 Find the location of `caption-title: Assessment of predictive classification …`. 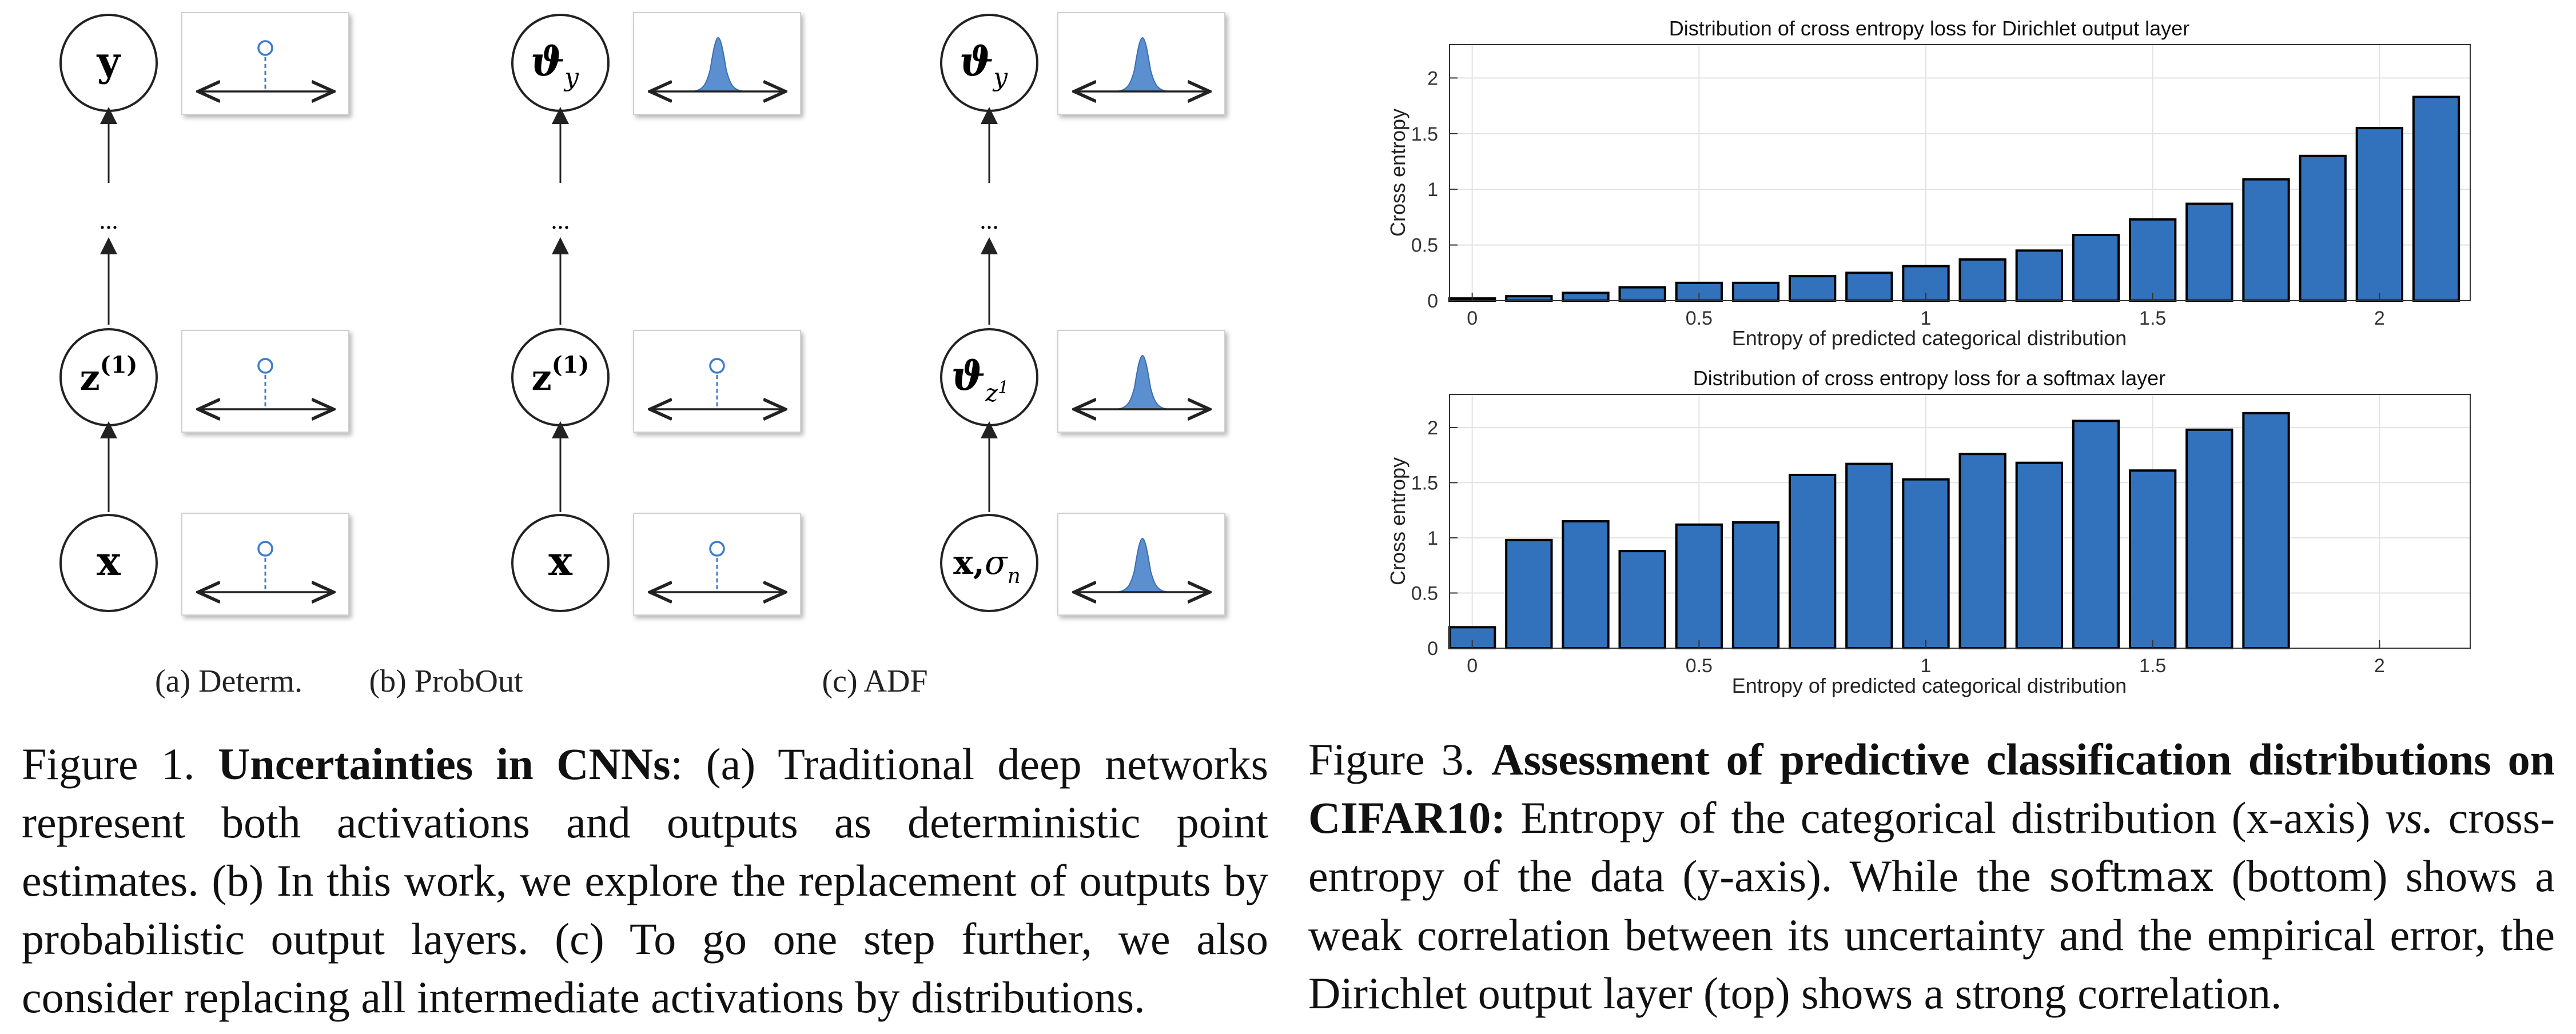

caption-title: Assessment of predictive classification … is located at coordinates (1931, 788).